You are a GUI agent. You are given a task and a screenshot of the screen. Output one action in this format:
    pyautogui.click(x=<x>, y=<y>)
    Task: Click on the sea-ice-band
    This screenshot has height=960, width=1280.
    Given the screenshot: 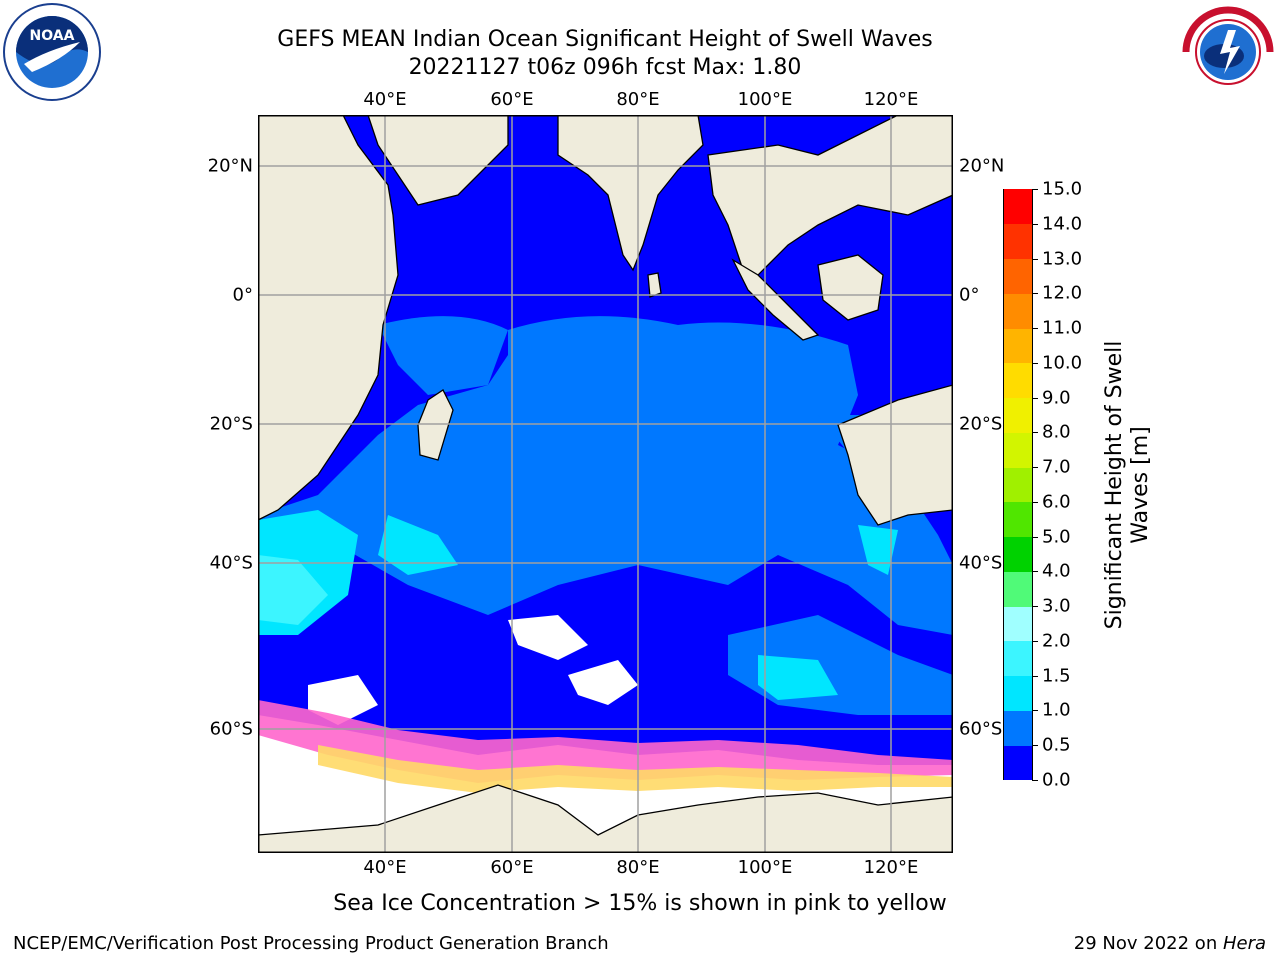 What is the action you would take?
    pyautogui.click(x=605, y=741)
    